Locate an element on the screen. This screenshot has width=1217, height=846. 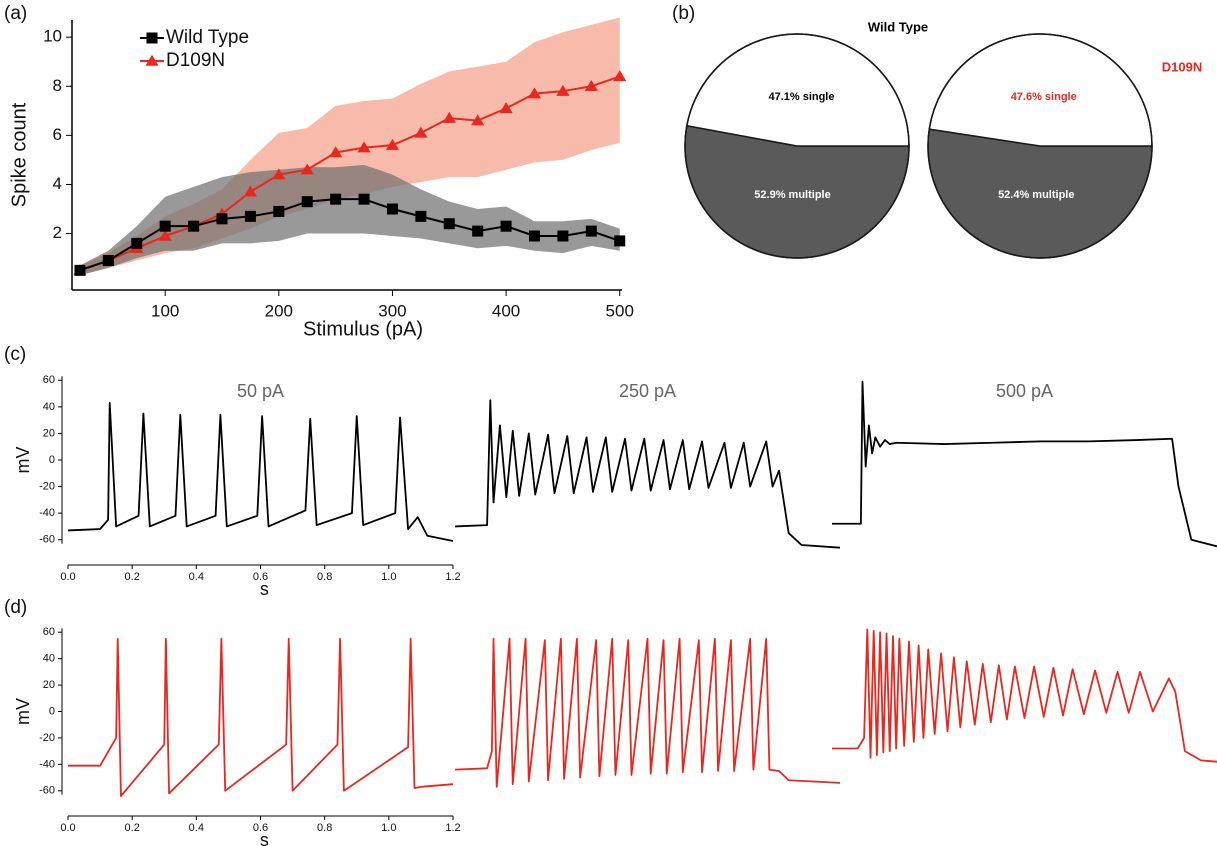
panel-label: (a) is located at coordinates (15, 13).